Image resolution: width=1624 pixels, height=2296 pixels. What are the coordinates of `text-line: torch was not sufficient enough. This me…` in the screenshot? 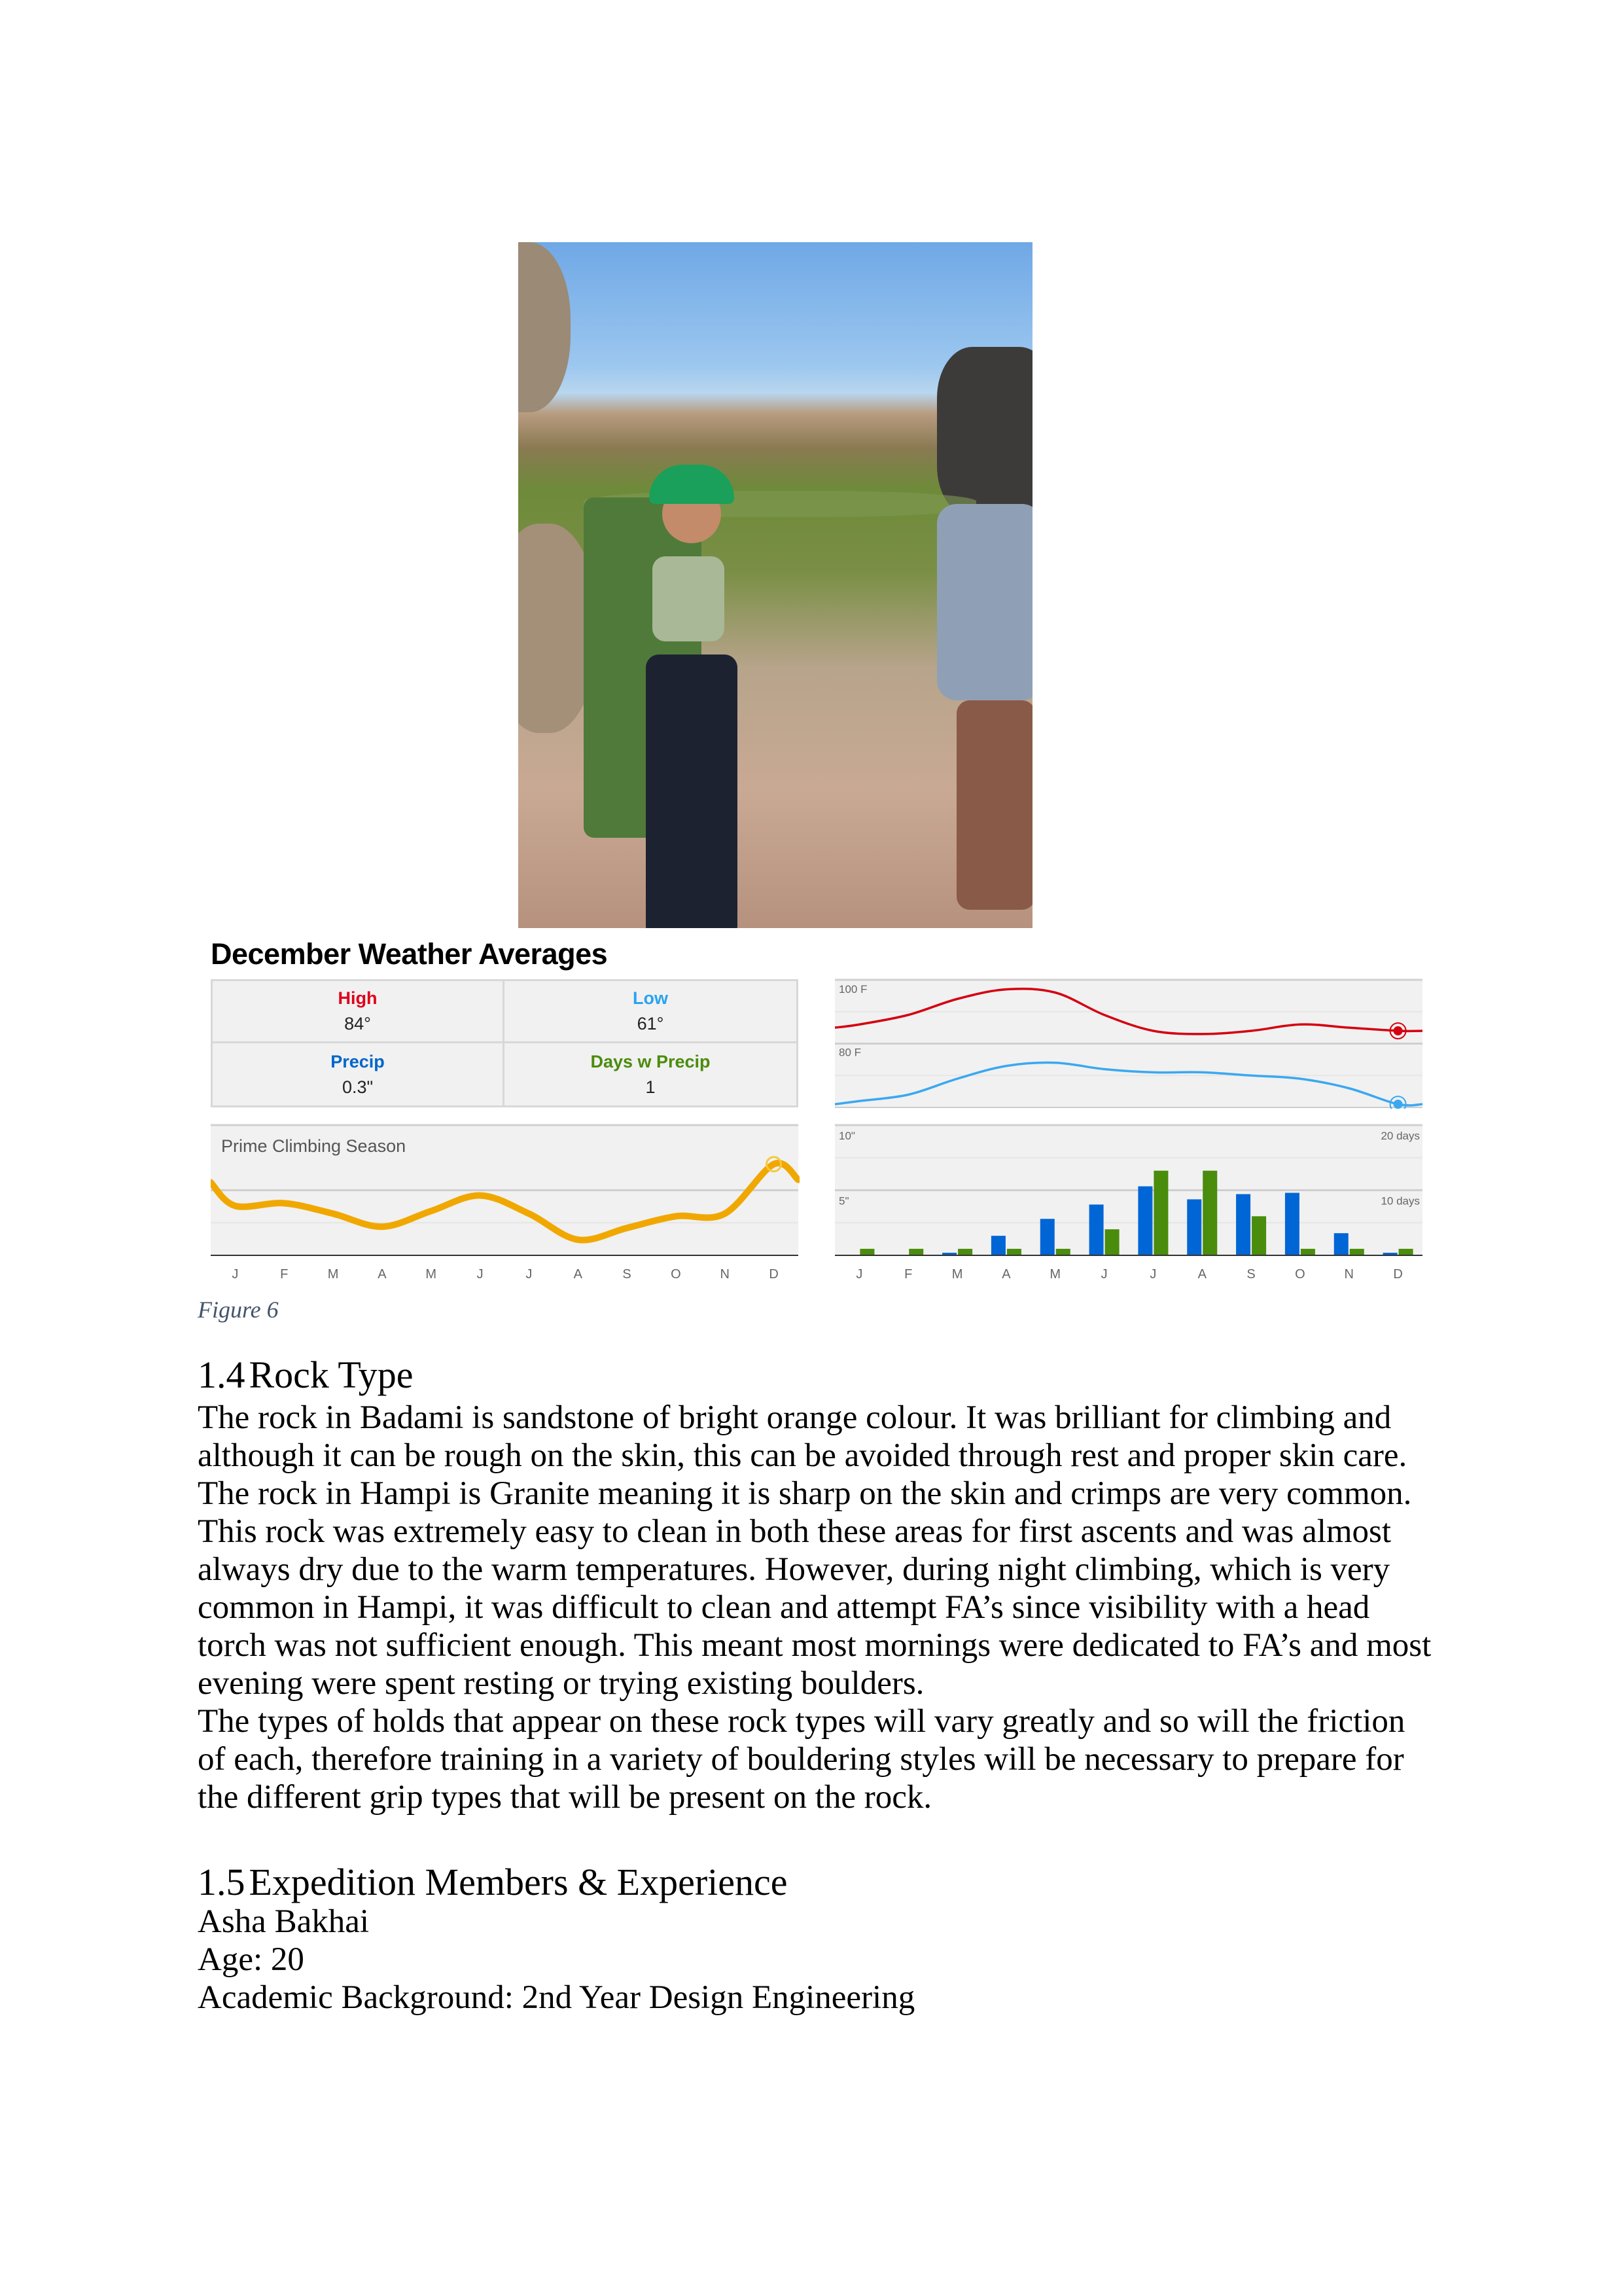 It's located at (815, 1646).